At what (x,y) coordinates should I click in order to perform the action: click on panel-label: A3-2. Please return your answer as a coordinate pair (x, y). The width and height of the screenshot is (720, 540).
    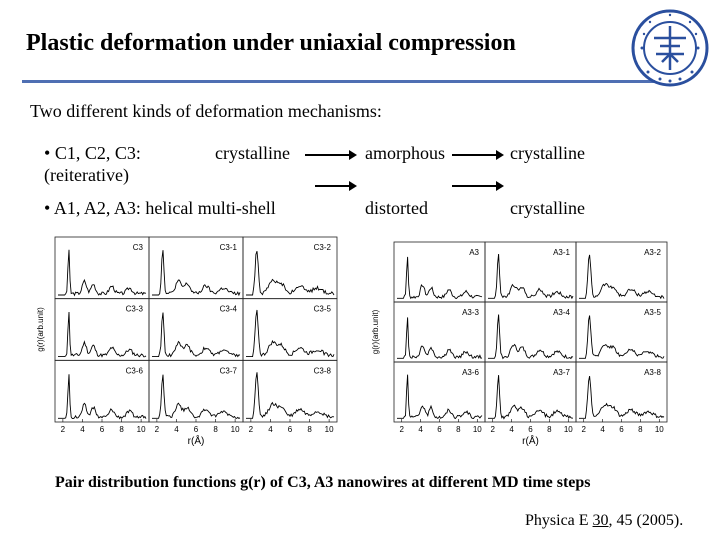
    Looking at the image, I should click on (652, 252).